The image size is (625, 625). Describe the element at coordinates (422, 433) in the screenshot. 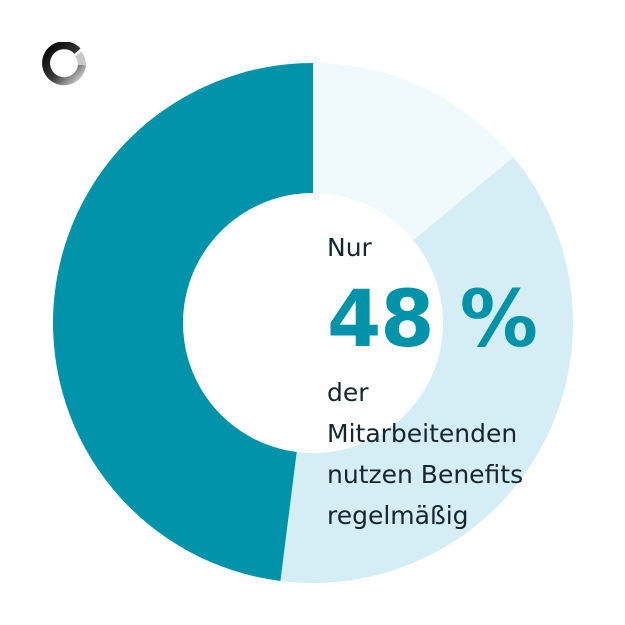

I see `description-line: Mitarbeitenden` at that location.